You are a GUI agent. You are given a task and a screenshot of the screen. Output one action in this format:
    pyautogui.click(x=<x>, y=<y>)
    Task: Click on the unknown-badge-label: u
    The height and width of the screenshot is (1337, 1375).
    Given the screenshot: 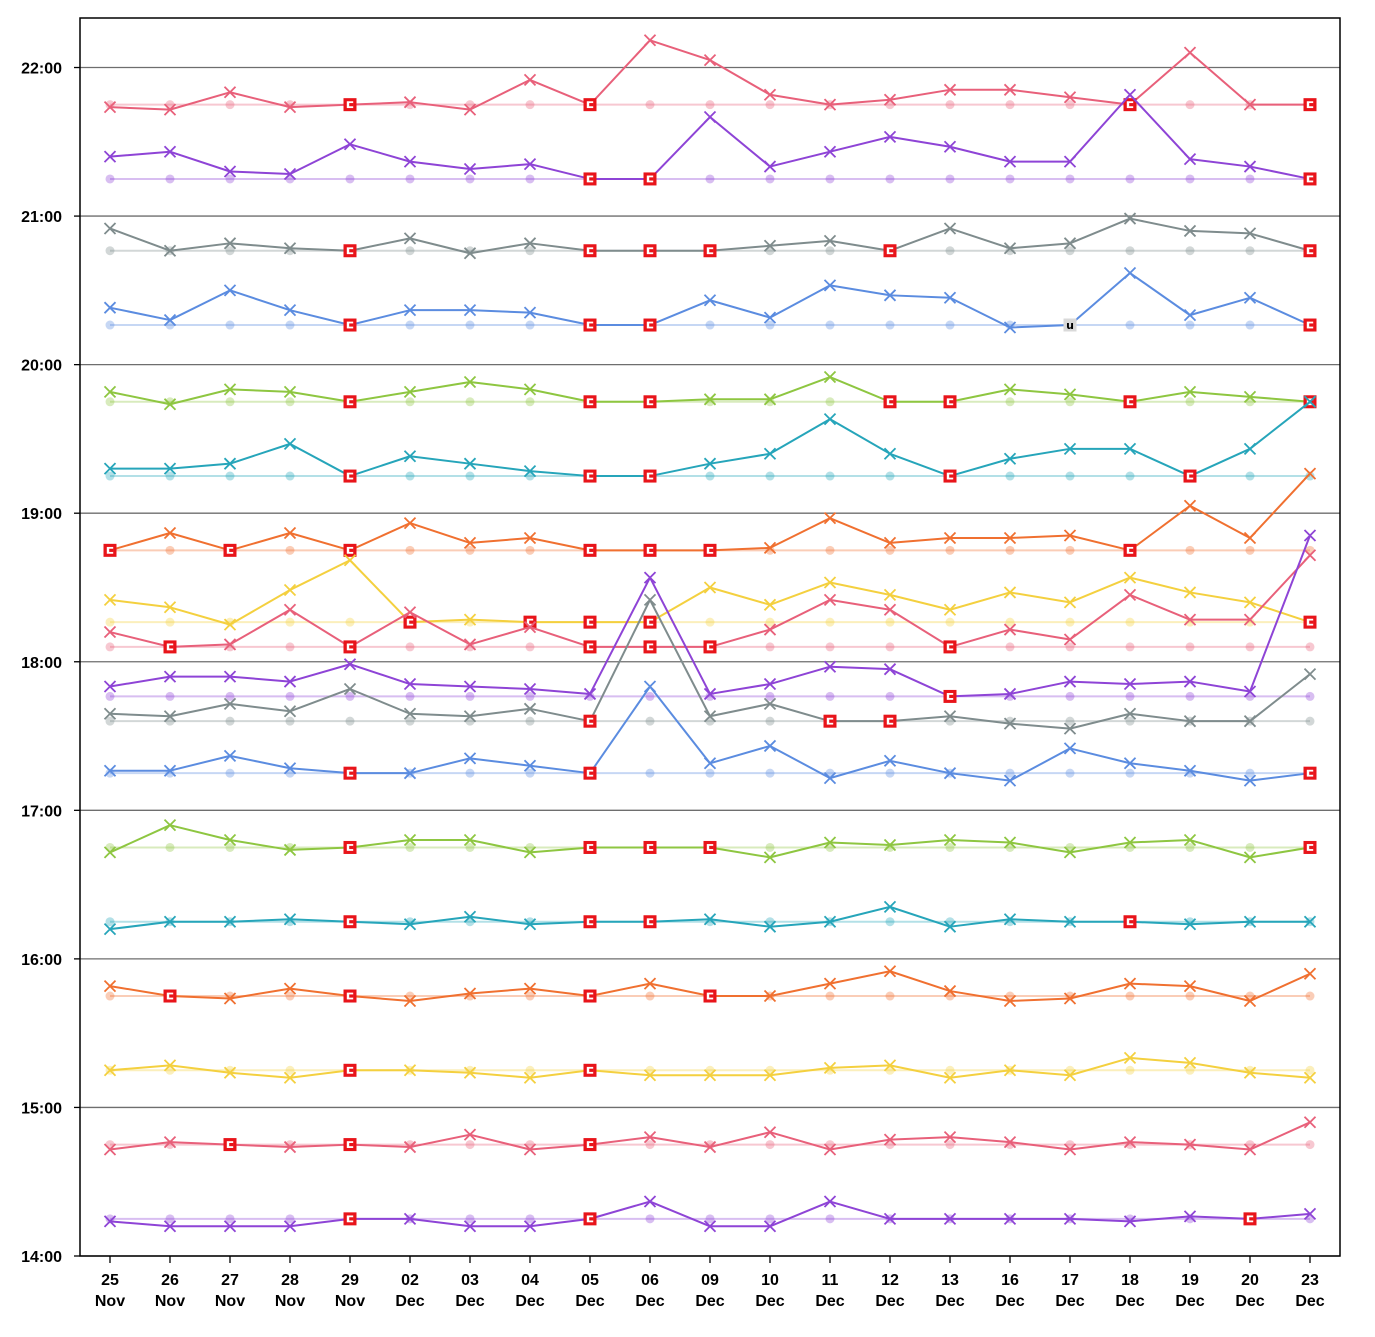 What is the action you would take?
    pyautogui.click(x=1070, y=325)
    